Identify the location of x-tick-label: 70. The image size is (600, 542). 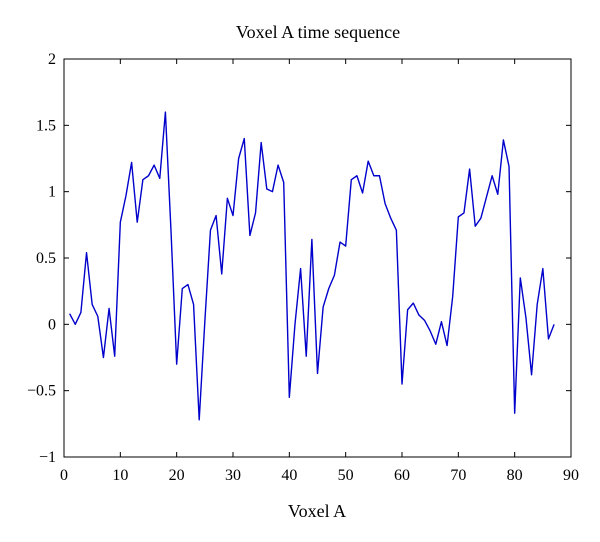
(458, 475).